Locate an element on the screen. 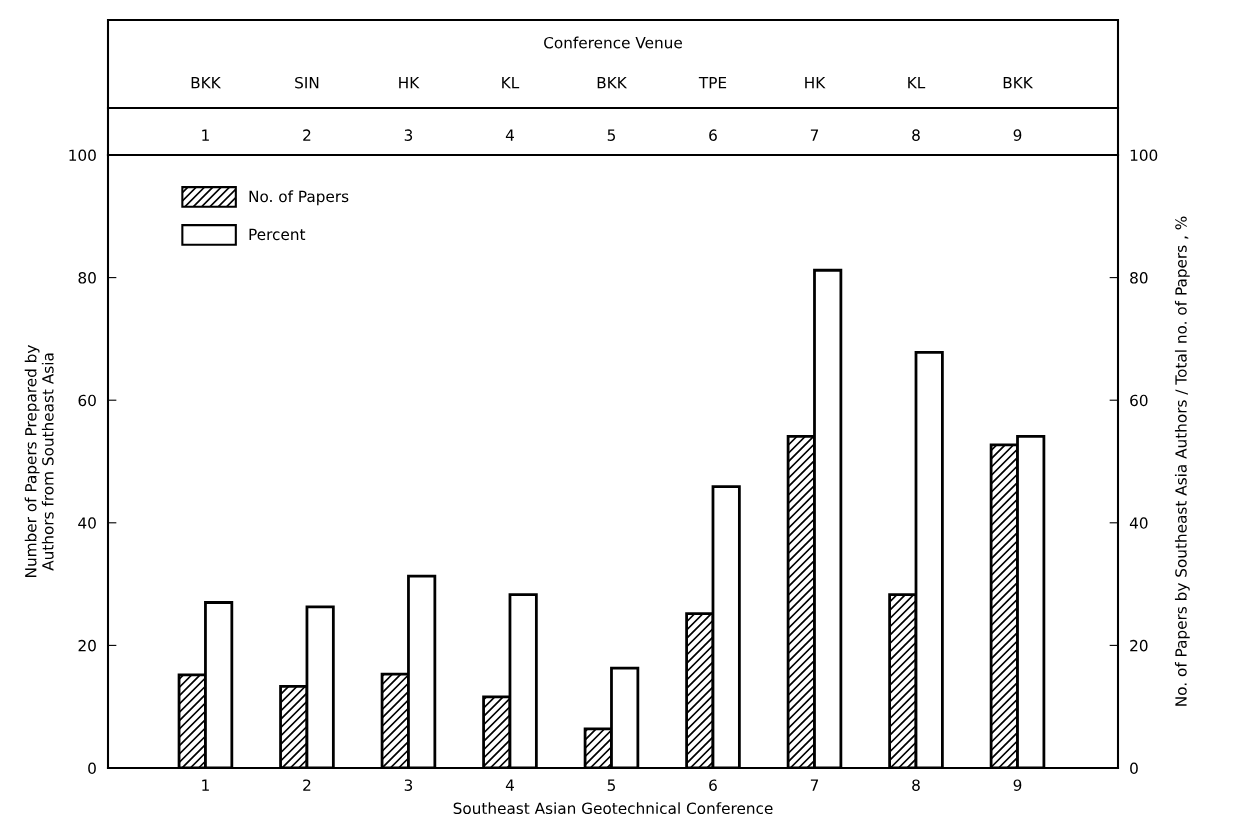  y-tick-label: 60 is located at coordinates (87, 400).